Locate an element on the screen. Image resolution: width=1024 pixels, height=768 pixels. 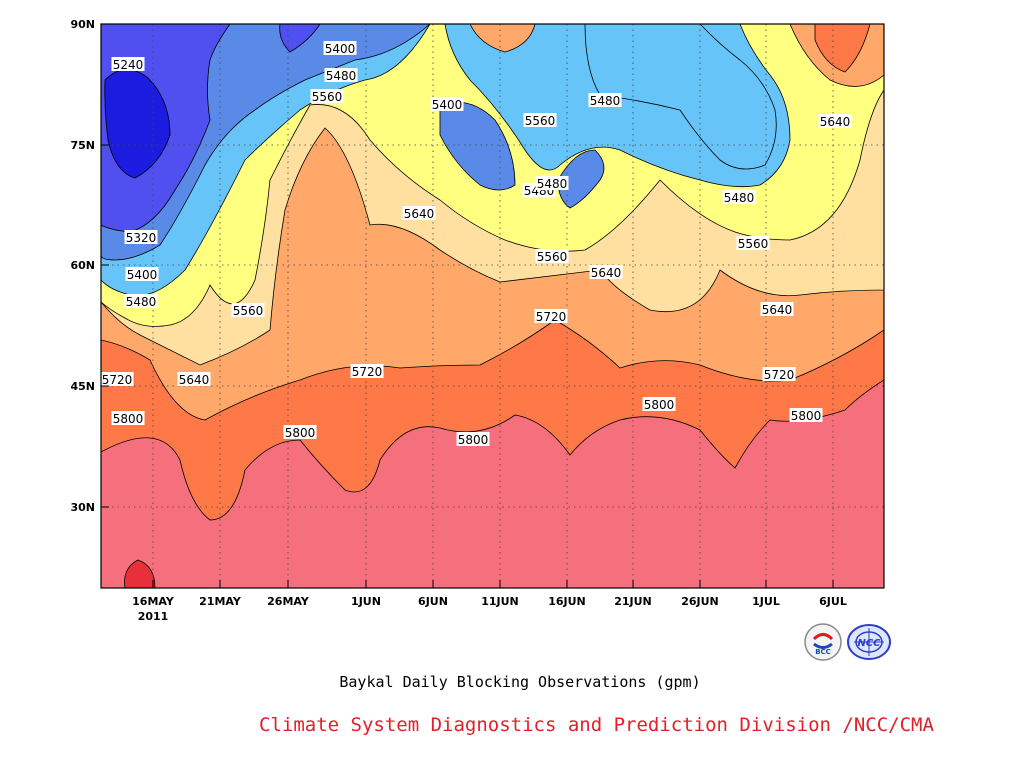
x-tick-label: 26JUN is located at coordinates (700, 601).